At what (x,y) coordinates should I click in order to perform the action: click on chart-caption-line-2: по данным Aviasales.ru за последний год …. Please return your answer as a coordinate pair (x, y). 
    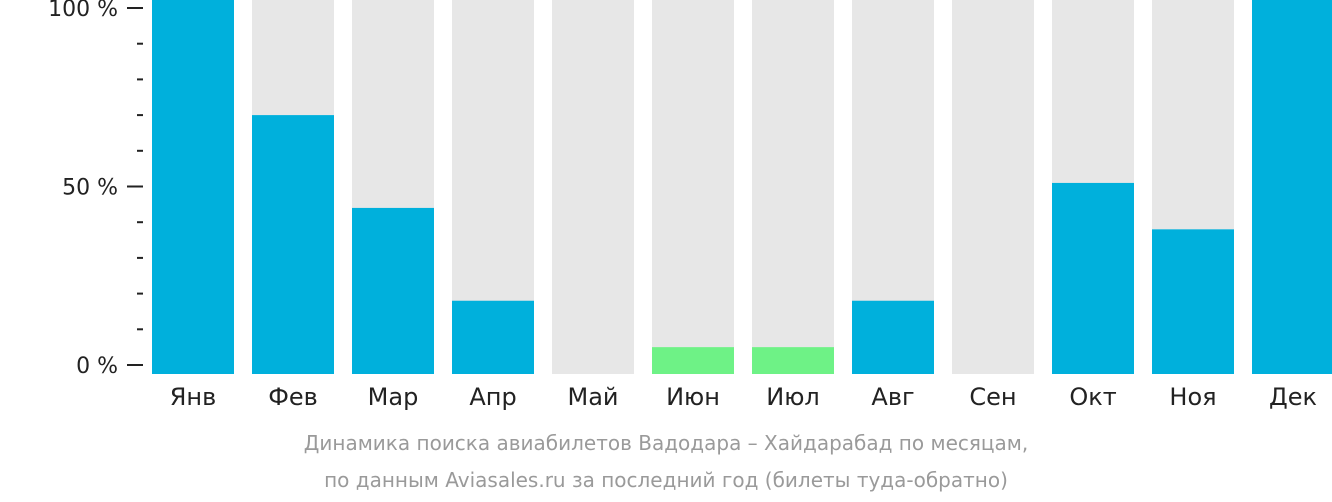
    Looking at the image, I should click on (666, 480).